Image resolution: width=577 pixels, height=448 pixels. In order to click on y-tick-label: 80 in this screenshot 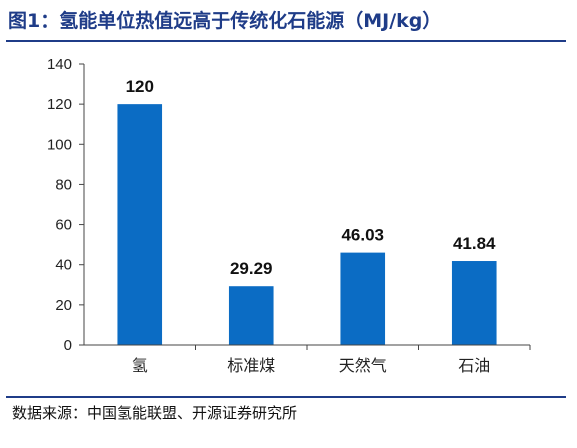, I will do `click(63, 184)`.